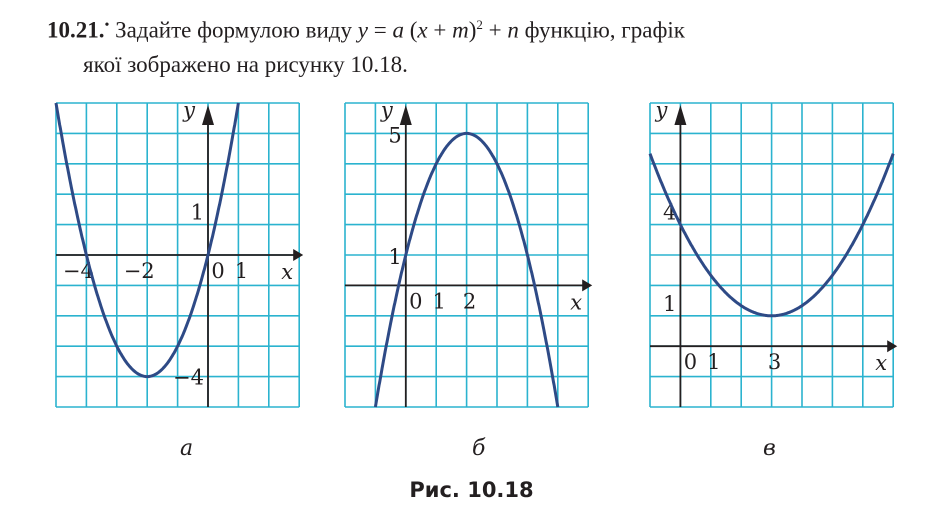 The image size is (943, 516). Describe the element at coordinates (380, 30) in the screenshot. I see `formula-eq: =` at that location.